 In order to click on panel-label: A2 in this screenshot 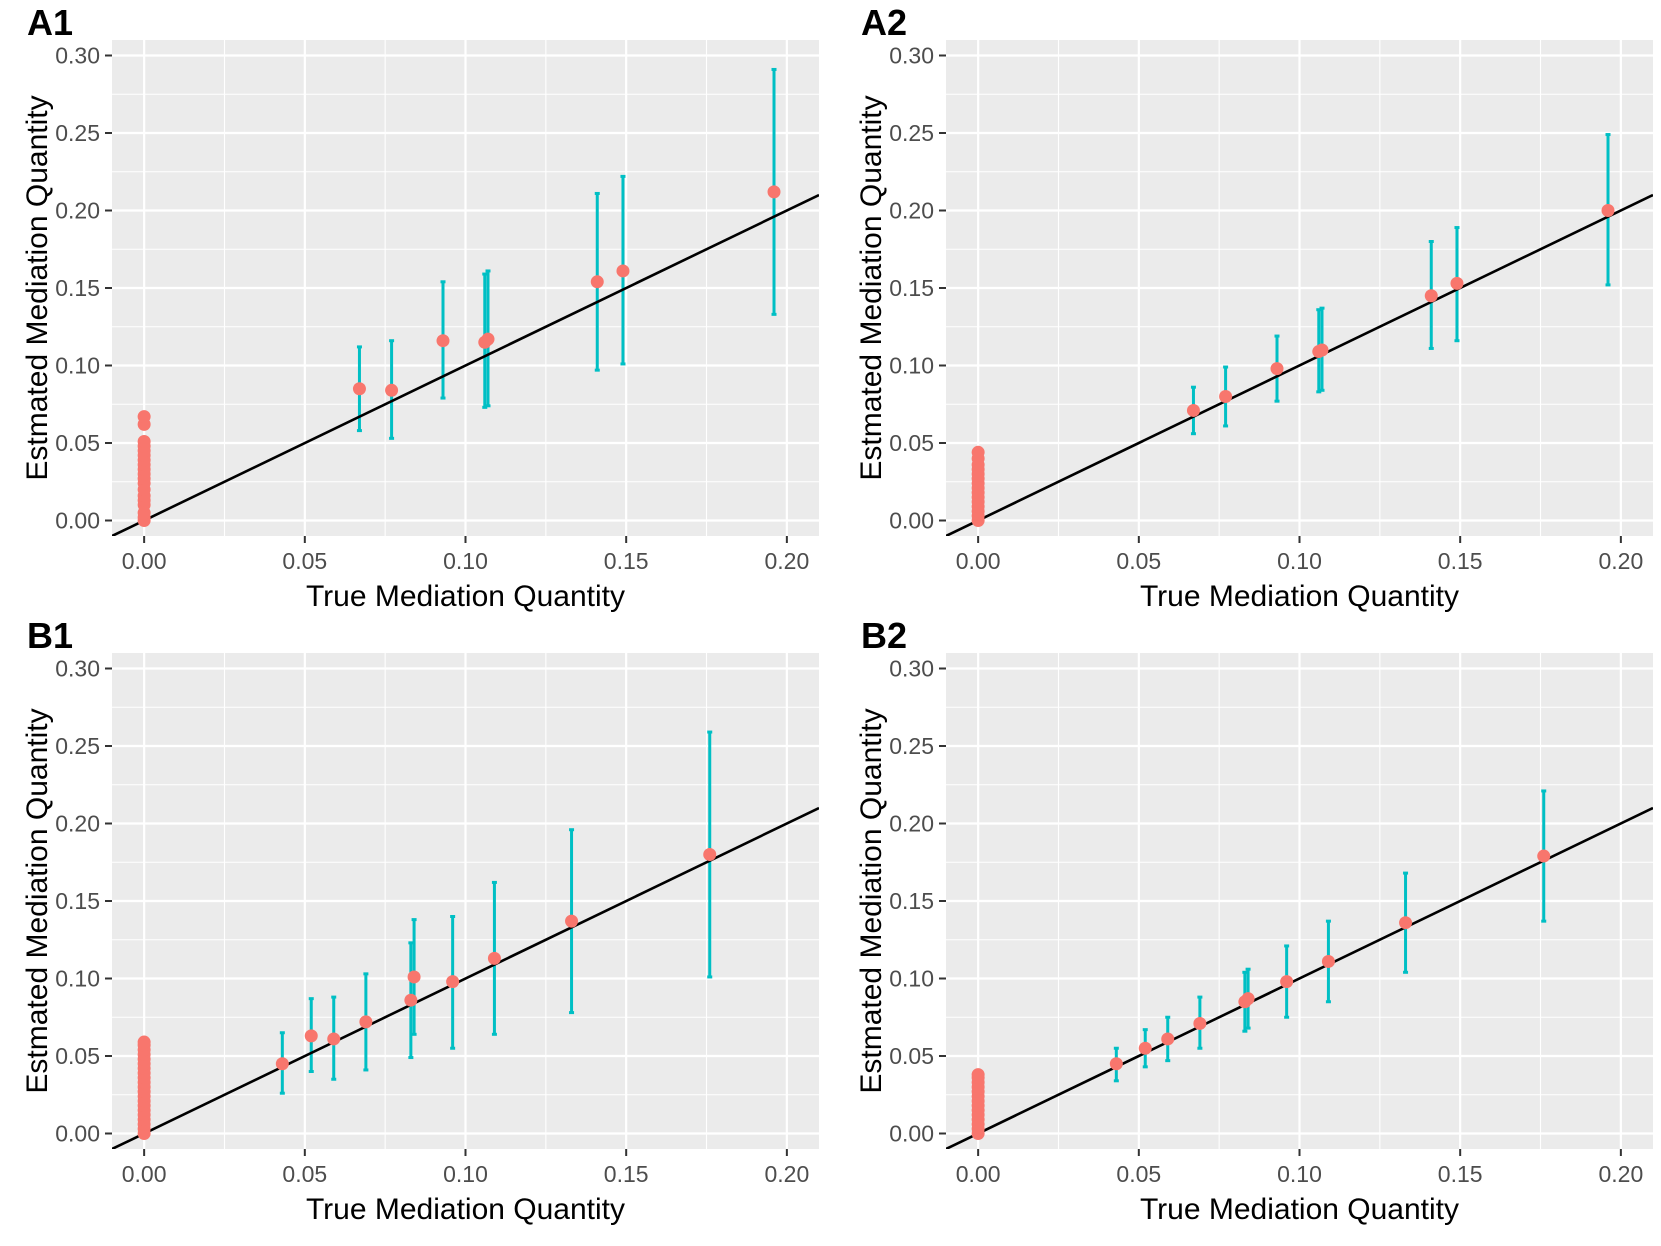, I will do `click(884, 22)`.